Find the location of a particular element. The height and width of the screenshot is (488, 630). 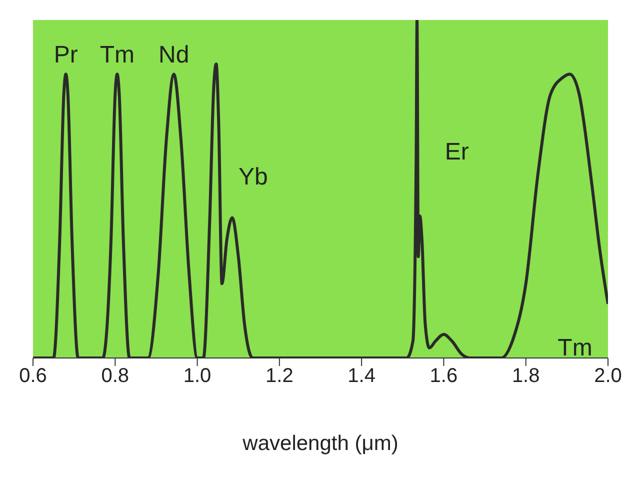

annotation: Er is located at coordinates (456, 152).